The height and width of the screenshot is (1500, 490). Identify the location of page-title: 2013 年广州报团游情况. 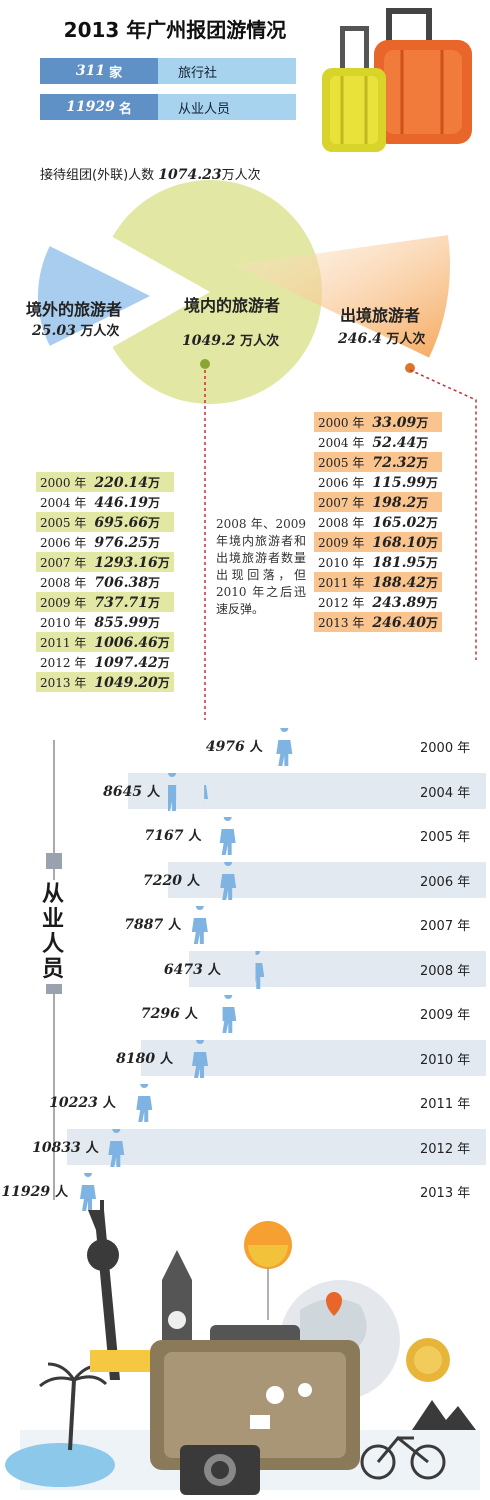
(175, 30).